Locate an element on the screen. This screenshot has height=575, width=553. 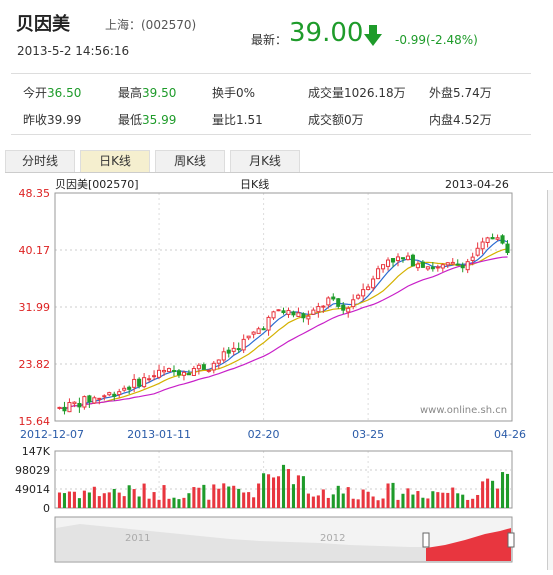
watermark: www.online.sh.cn is located at coordinates (463, 410).